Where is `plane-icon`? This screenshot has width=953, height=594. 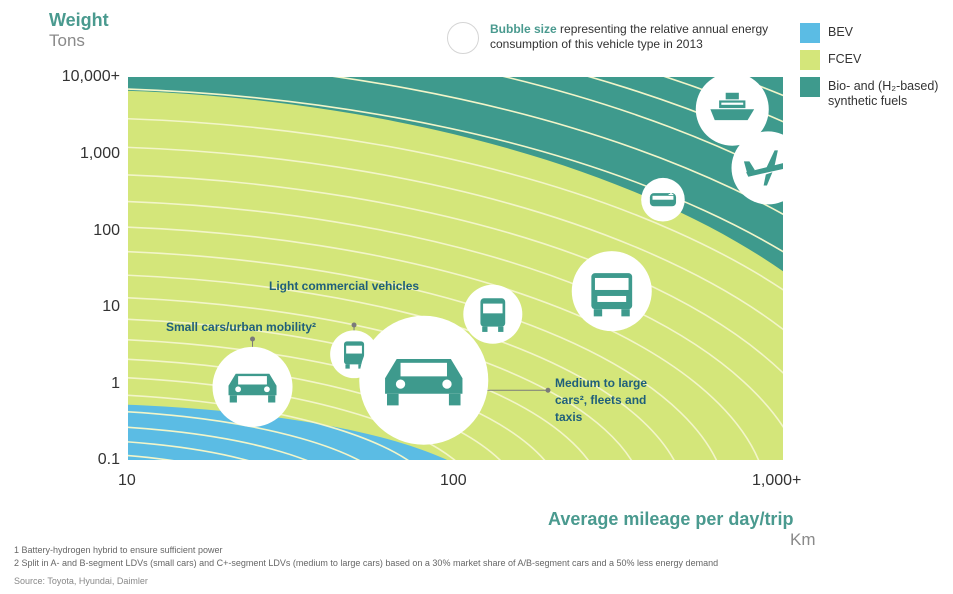
plane-icon is located at coordinates (763, 168).